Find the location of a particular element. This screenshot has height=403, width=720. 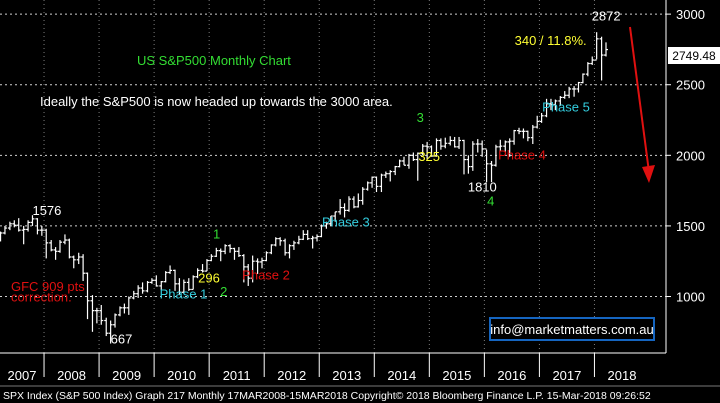

arrow-shaft is located at coordinates (639, 99).